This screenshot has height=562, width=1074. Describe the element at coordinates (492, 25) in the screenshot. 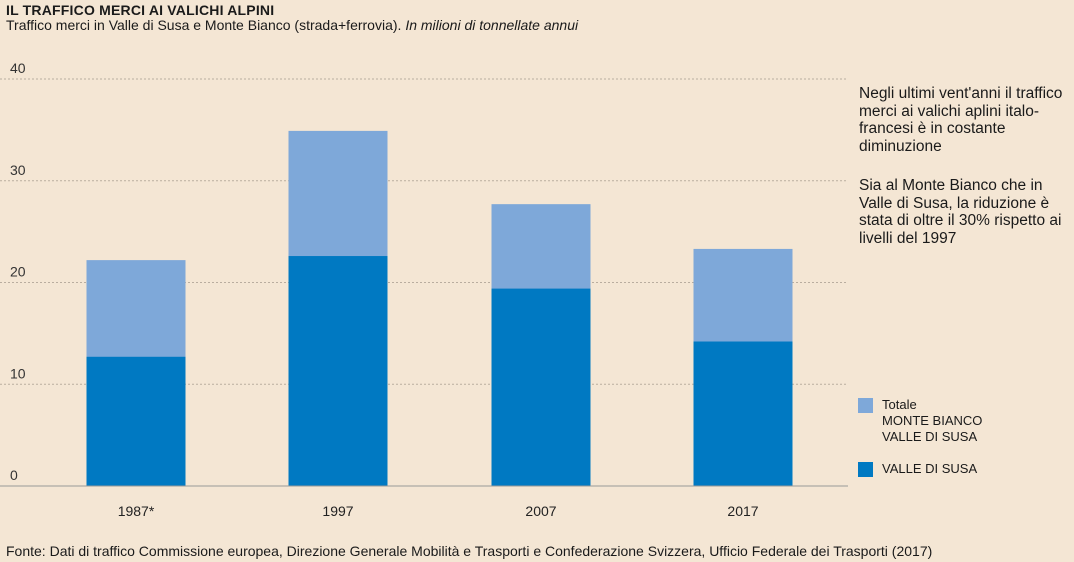

I see `subtitle-unit-note: In milioni di tonnellate annui` at that location.